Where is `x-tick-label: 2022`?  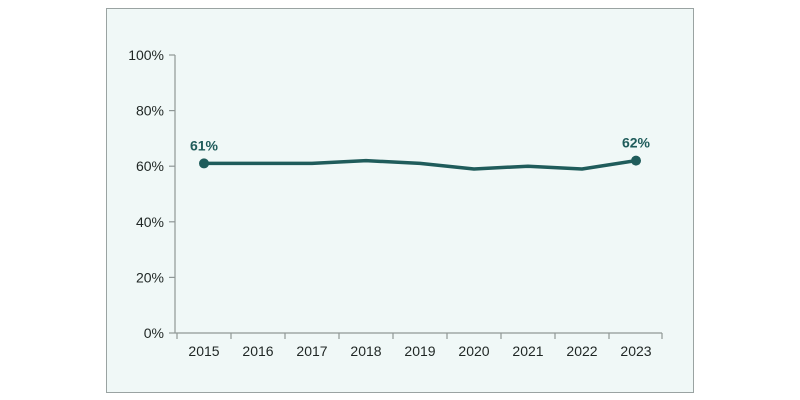
x-tick-label: 2022 is located at coordinates (581, 351).